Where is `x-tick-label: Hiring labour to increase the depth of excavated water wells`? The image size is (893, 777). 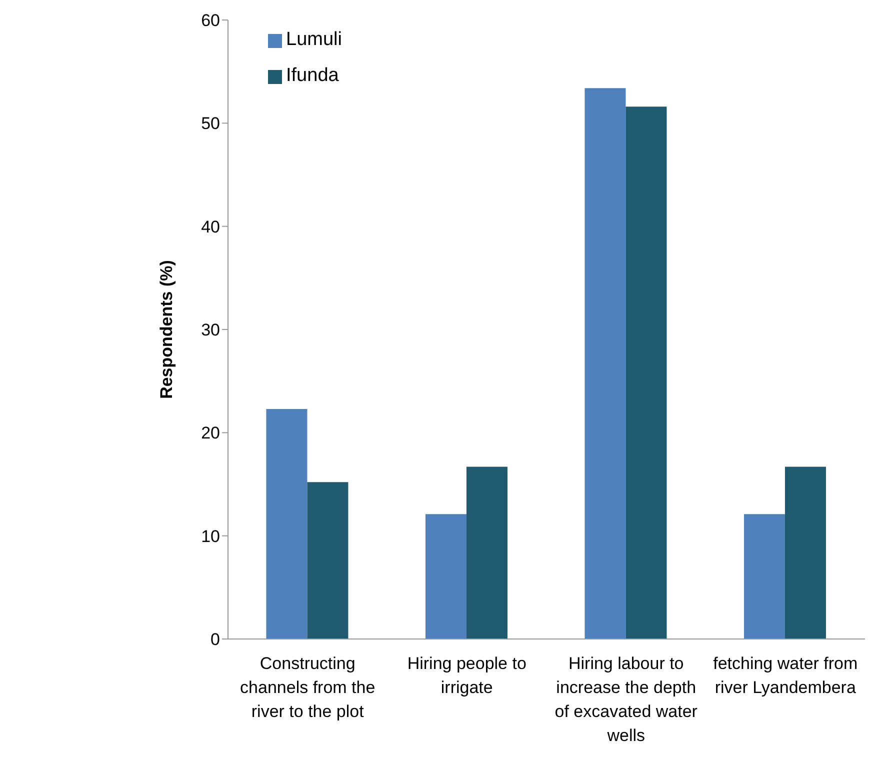
x-tick-label: Hiring labour to increase the depth of excavated water wells is located at coordinates (626, 699).